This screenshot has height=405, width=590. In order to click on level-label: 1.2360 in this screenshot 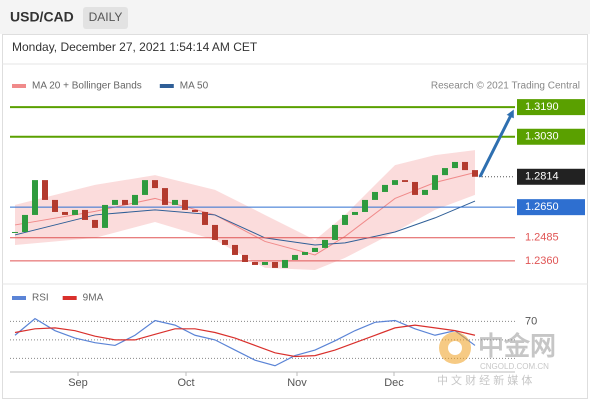, I will do `click(542, 261)`.